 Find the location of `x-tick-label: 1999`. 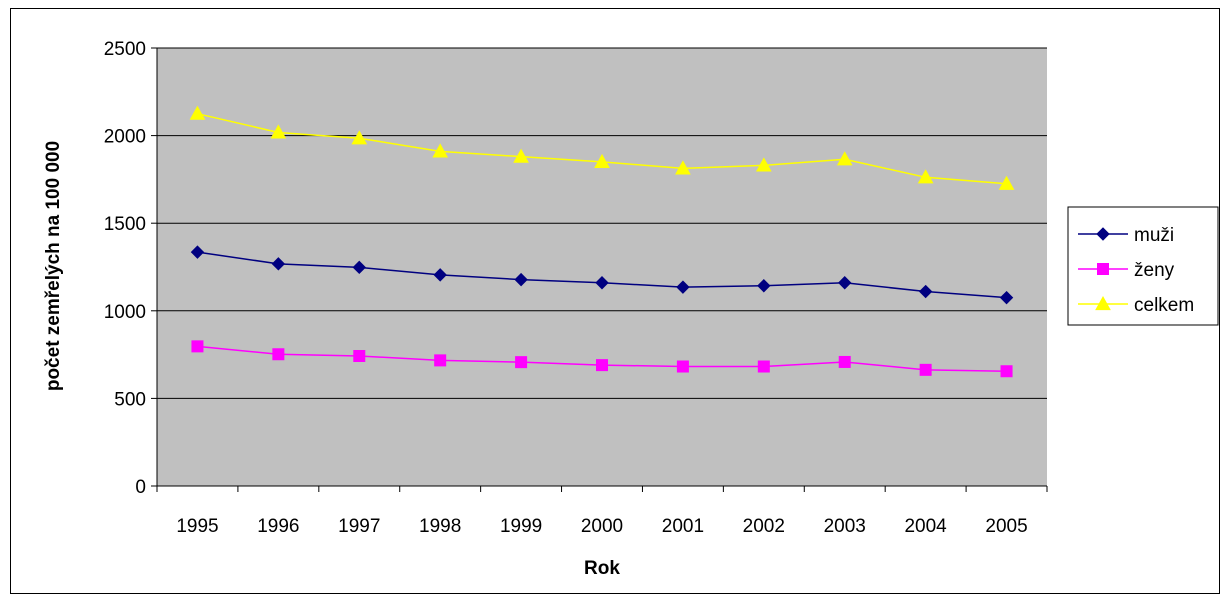

x-tick-label: 1999 is located at coordinates (521, 526).